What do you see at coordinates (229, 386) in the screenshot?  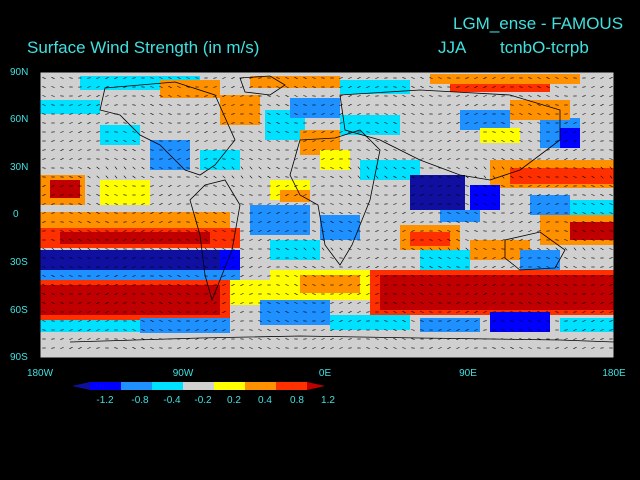 I see `colorbar-swatch` at bounding box center [229, 386].